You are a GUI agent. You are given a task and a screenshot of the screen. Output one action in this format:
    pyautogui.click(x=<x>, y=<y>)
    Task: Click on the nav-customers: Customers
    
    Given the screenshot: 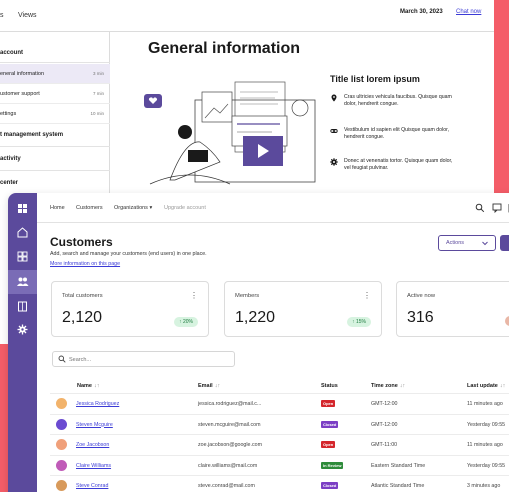 What is the action you would take?
    pyautogui.click(x=89, y=208)
    